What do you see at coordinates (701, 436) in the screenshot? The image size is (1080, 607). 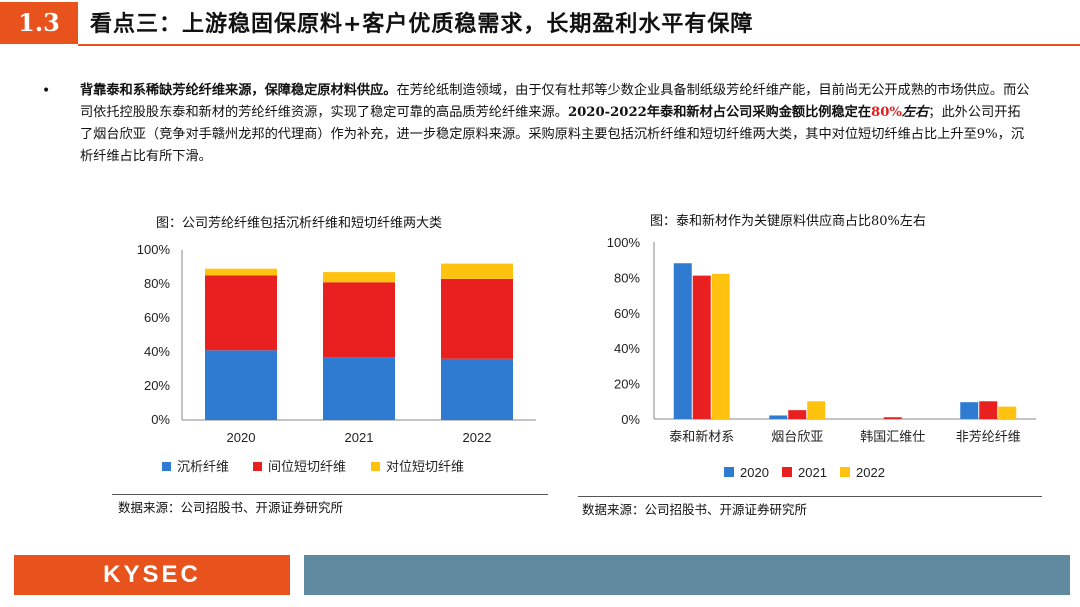 I see `right-x-tick-label: 泰和新材系` at bounding box center [701, 436].